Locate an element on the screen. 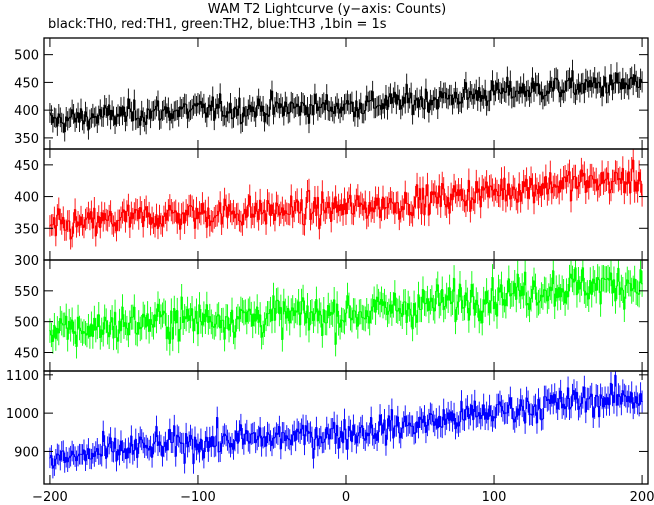 The width and height of the screenshot is (654, 505). x-tick-label: 200 is located at coordinates (642, 497).